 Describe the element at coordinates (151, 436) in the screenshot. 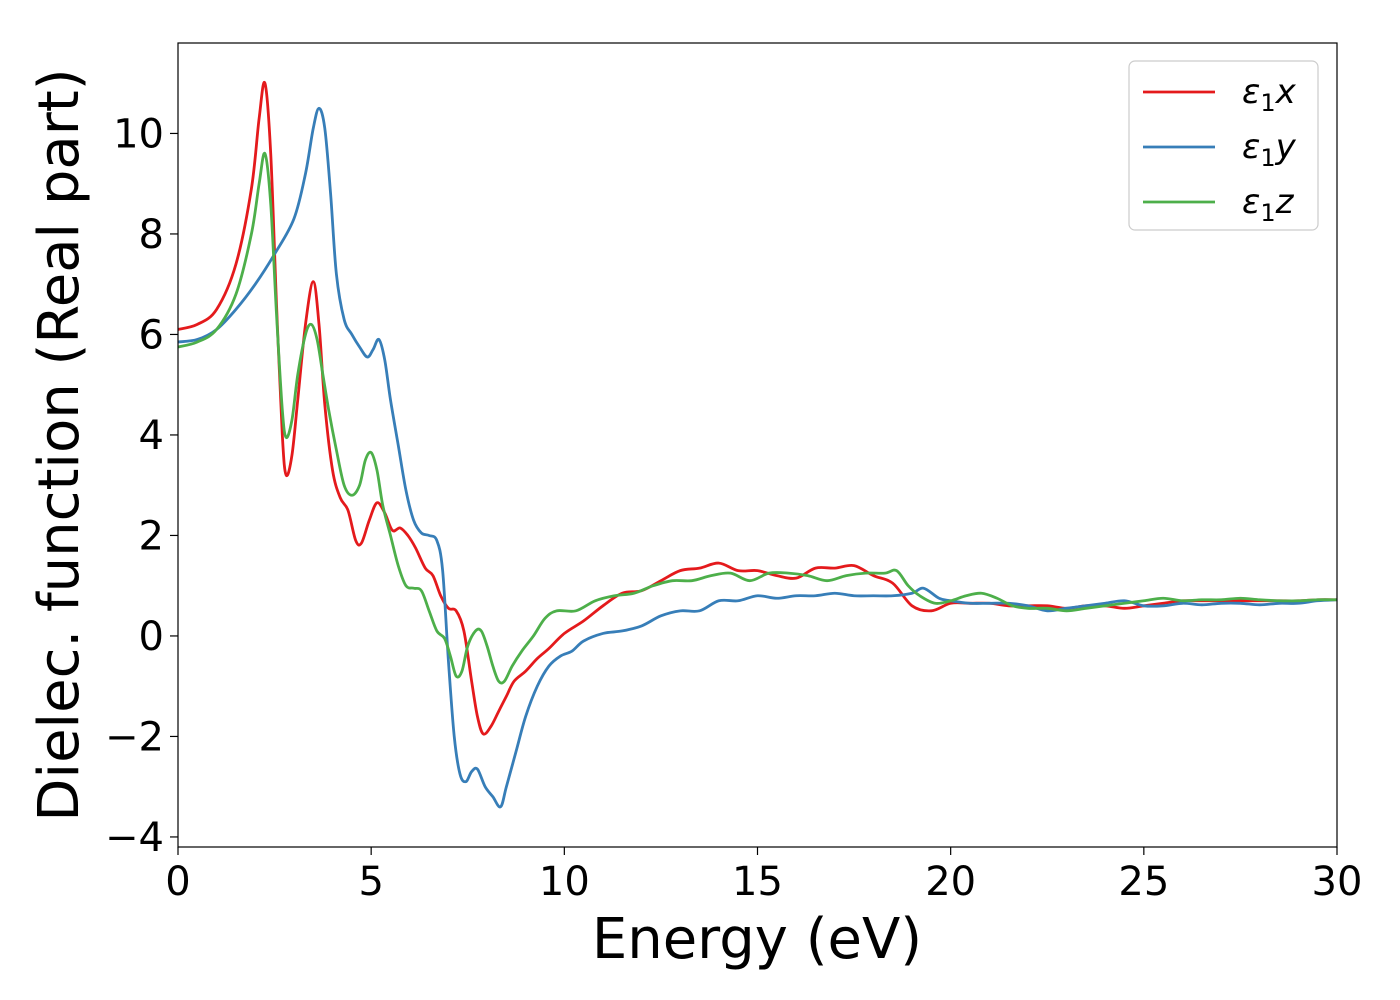

I see `y-tick-label: 4` at that location.